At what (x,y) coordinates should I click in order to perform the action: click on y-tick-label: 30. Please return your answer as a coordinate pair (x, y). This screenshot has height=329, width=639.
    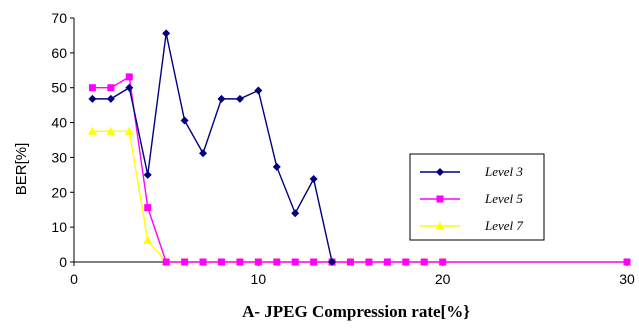
    Looking at the image, I should click on (59, 157).